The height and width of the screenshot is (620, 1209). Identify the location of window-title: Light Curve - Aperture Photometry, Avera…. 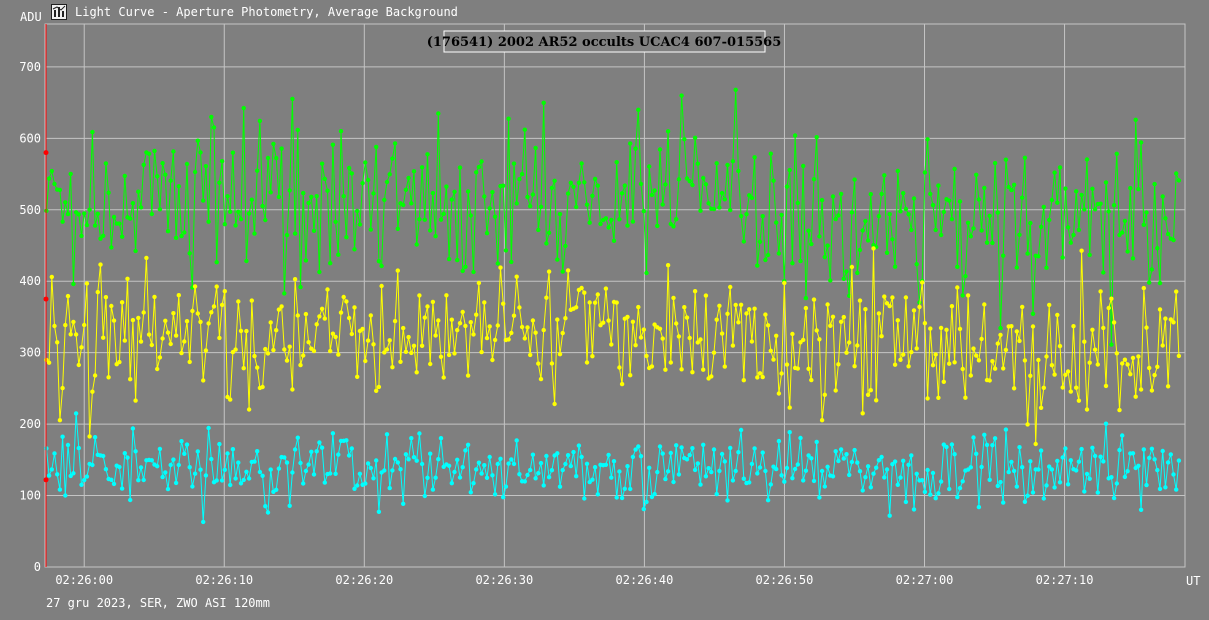
(266, 12).